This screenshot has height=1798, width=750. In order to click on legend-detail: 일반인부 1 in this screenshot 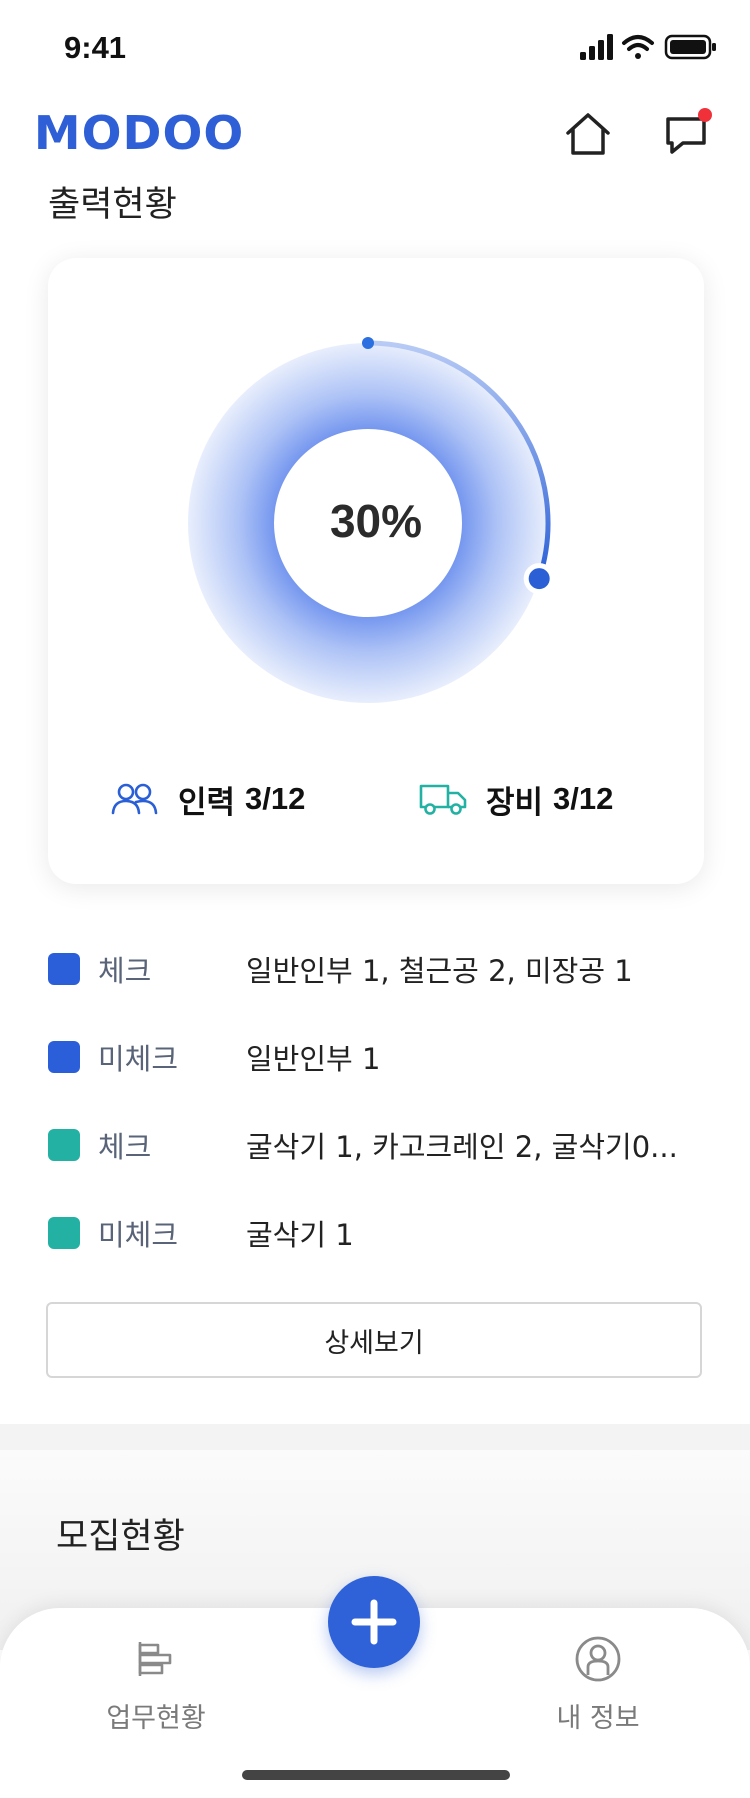, I will do `click(313, 1059)`.